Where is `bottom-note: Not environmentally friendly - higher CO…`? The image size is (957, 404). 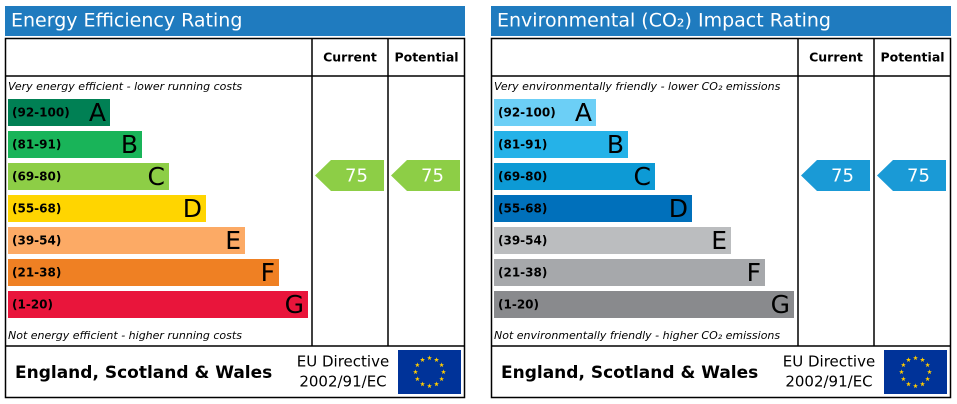 bottom-note: Not environmentally friendly - higher CO… is located at coordinates (637, 335).